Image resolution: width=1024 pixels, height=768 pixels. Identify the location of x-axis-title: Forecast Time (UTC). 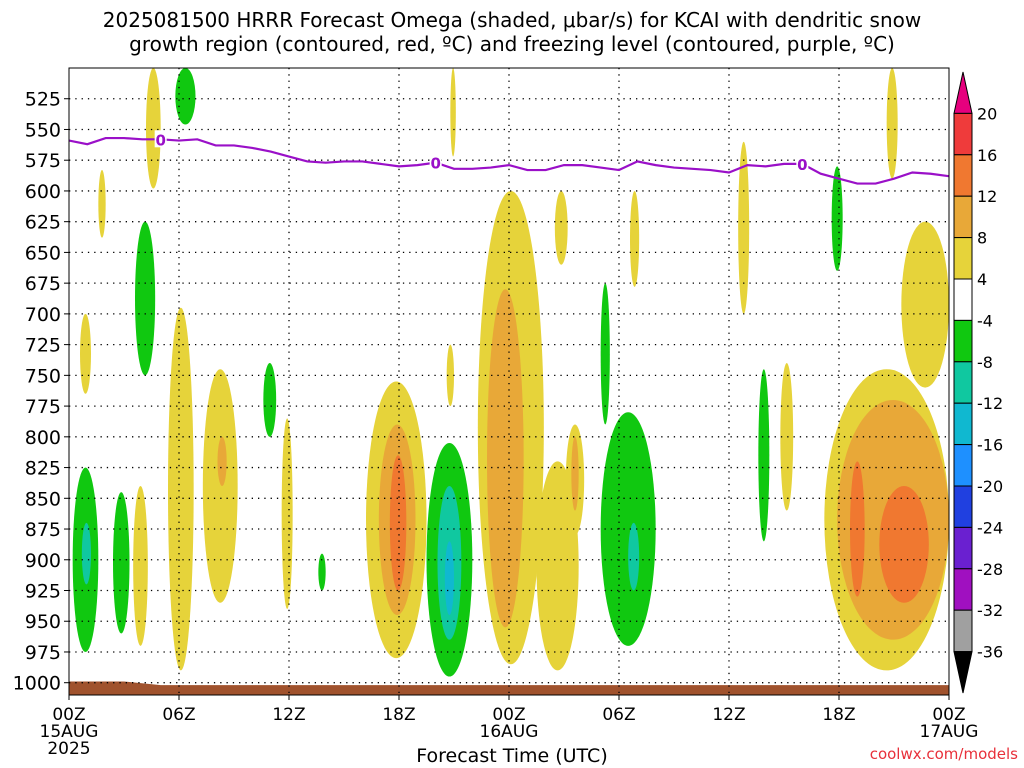
(512, 756).